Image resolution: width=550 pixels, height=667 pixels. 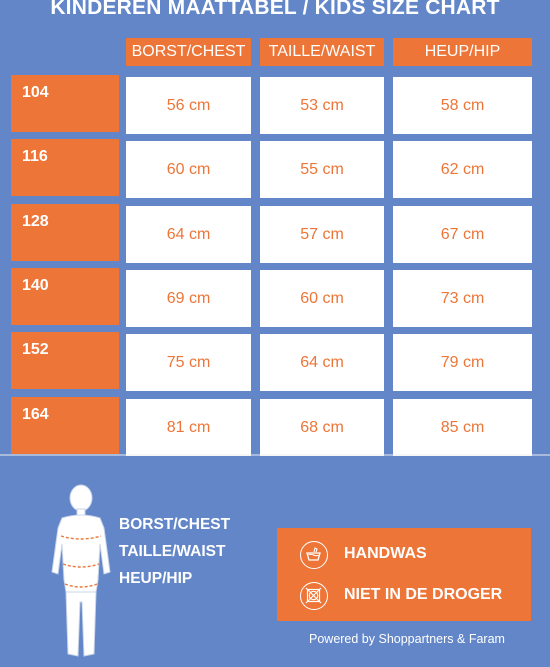 I want to click on chest-value: 64 cm, so click(x=188, y=234).